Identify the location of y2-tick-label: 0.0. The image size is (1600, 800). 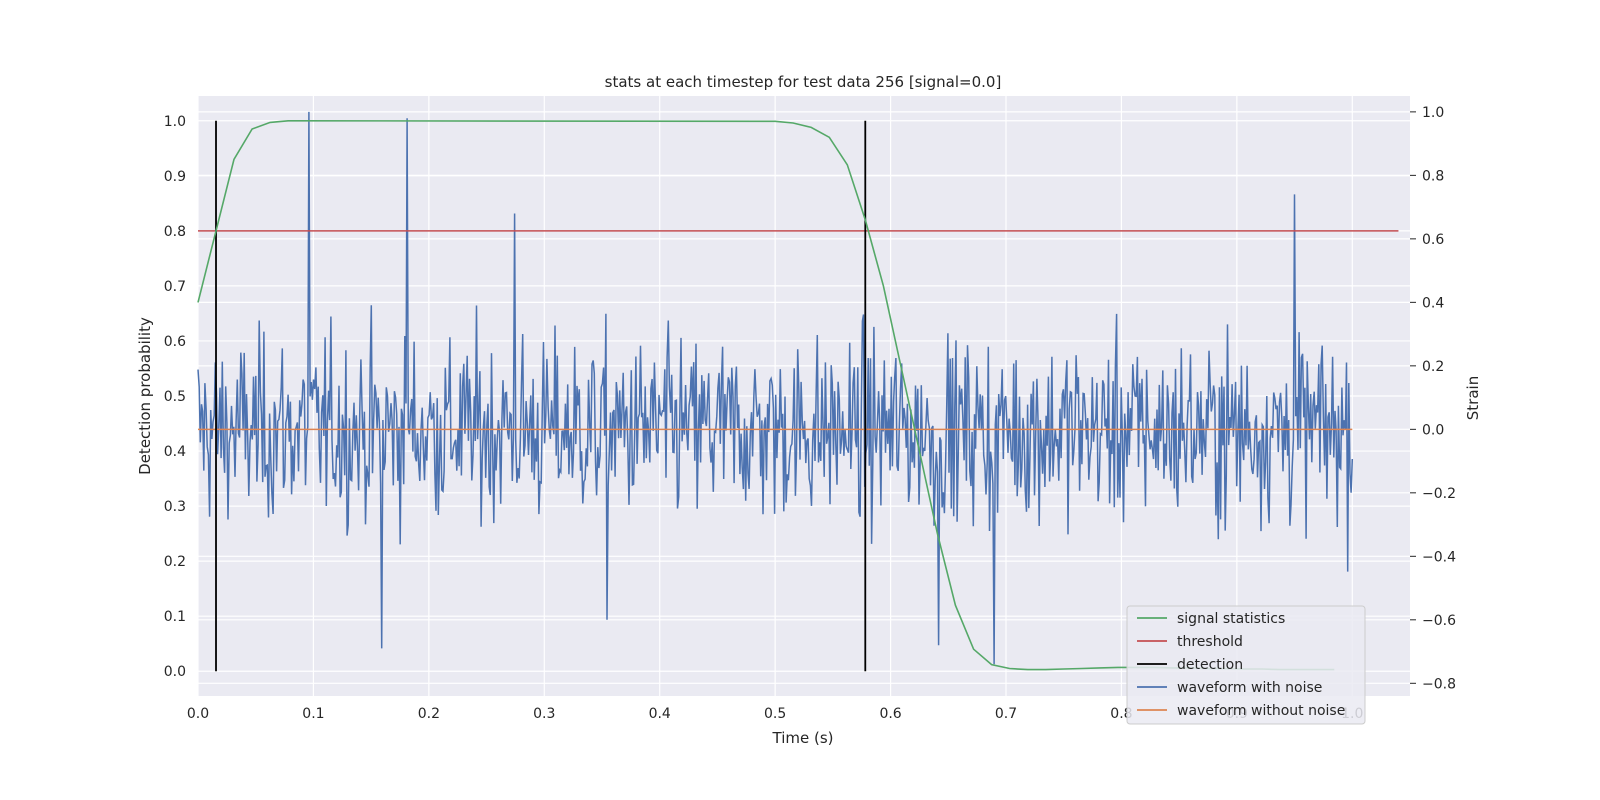
(1433, 430).